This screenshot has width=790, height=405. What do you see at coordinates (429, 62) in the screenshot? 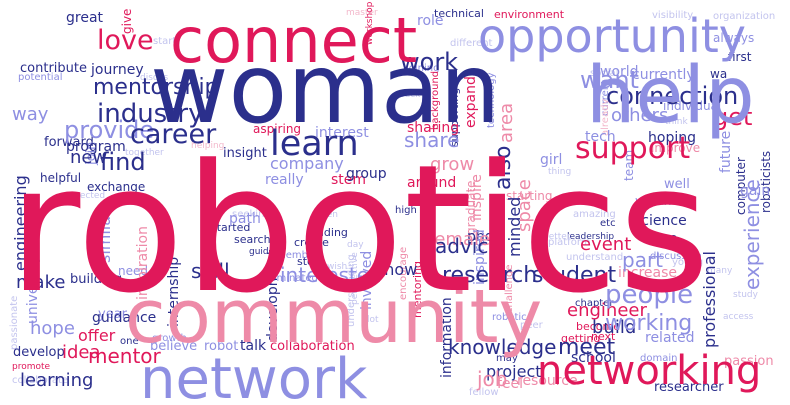
I see `word-work: work` at bounding box center [429, 62].